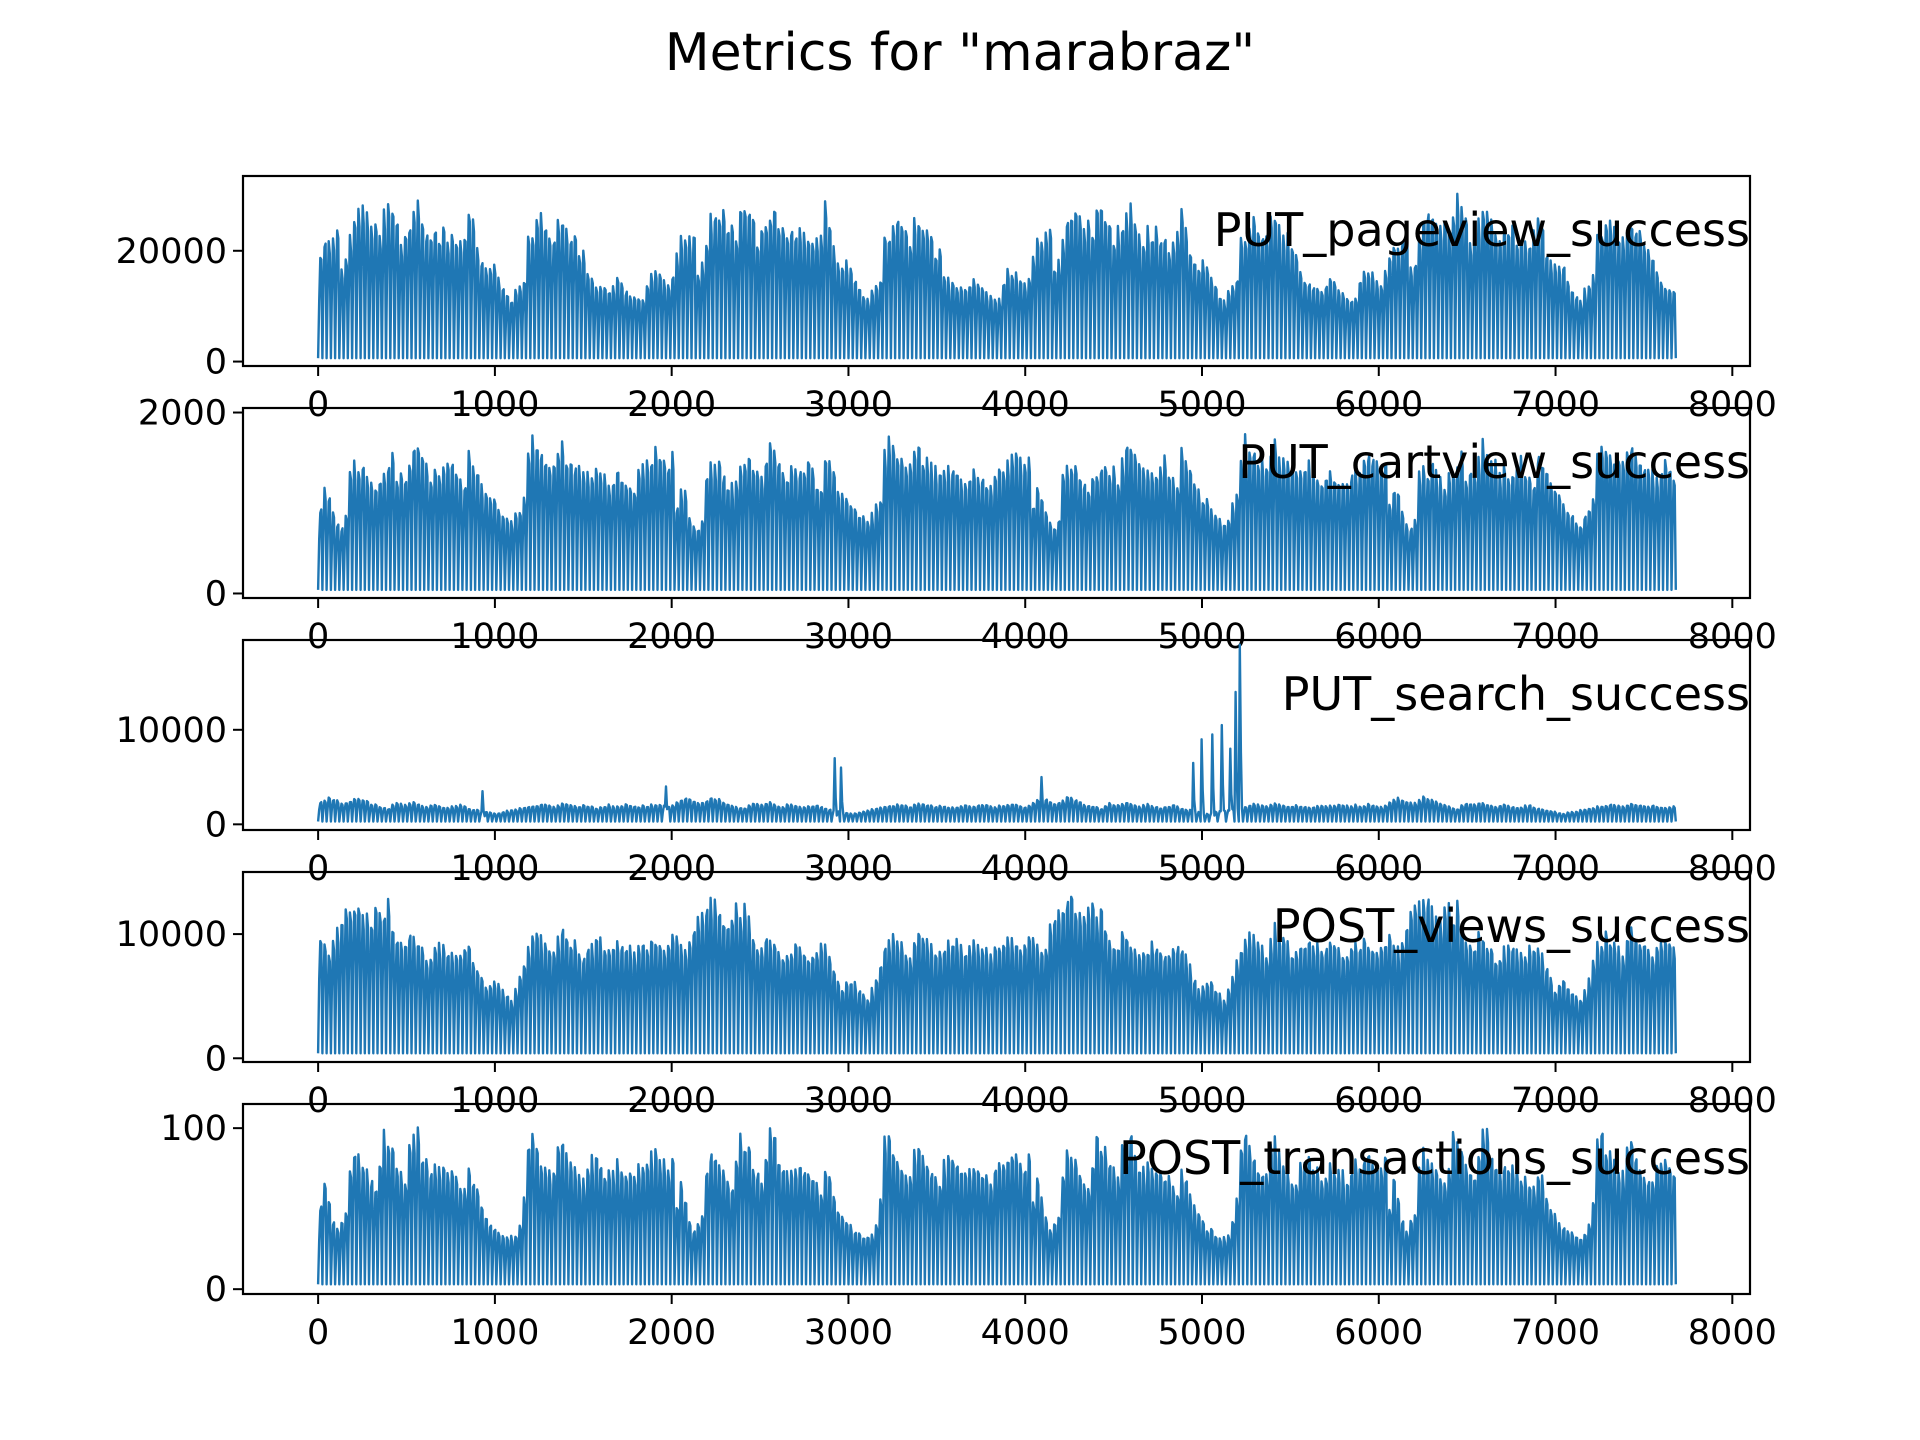 Image resolution: width=1920 pixels, height=1440 pixels. Describe the element at coordinates (1482, 230) in the screenshot. I see `panel-label: PUT_pageview_success` at that location.